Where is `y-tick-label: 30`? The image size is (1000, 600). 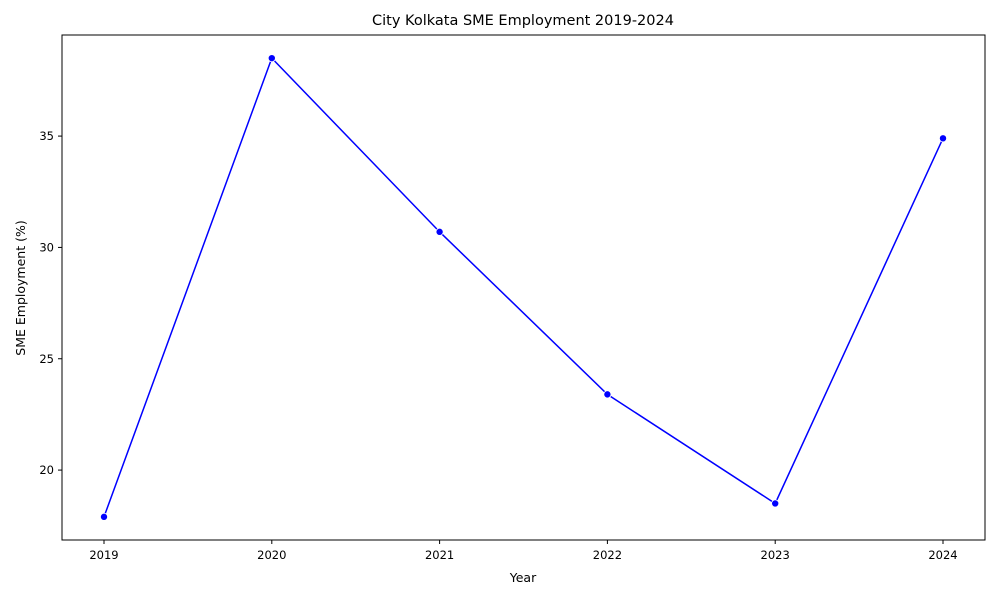 y-tick-label: 30 is located at coordinates (46, 247).